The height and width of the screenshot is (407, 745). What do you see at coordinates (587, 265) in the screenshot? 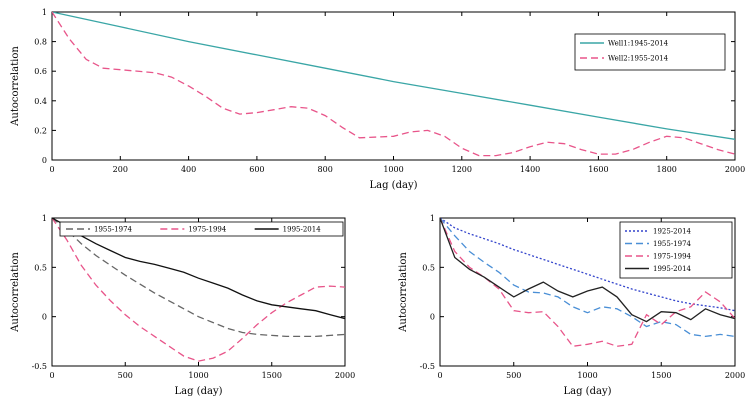
I see `series-line-1925-2014` at bounding box center [587, 265].